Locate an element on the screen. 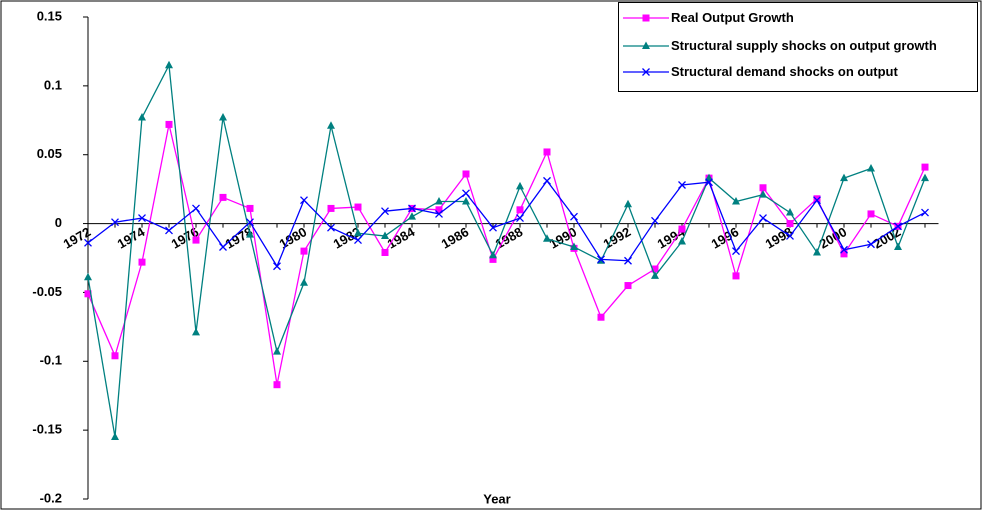 The image size is (982, 510). y-tick-label: -0.15 is located at coordinates (47, 429).